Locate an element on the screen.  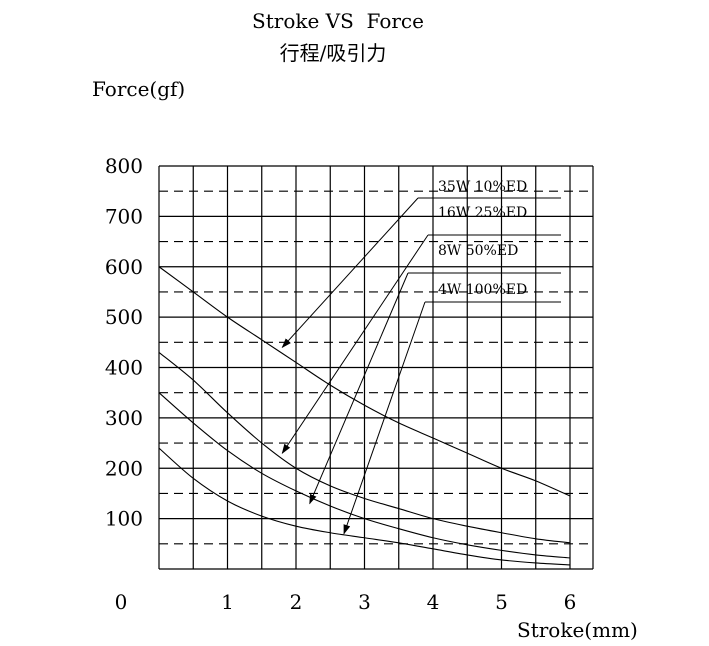
y-tick-label: 700 is located at coordinates (124, 216).